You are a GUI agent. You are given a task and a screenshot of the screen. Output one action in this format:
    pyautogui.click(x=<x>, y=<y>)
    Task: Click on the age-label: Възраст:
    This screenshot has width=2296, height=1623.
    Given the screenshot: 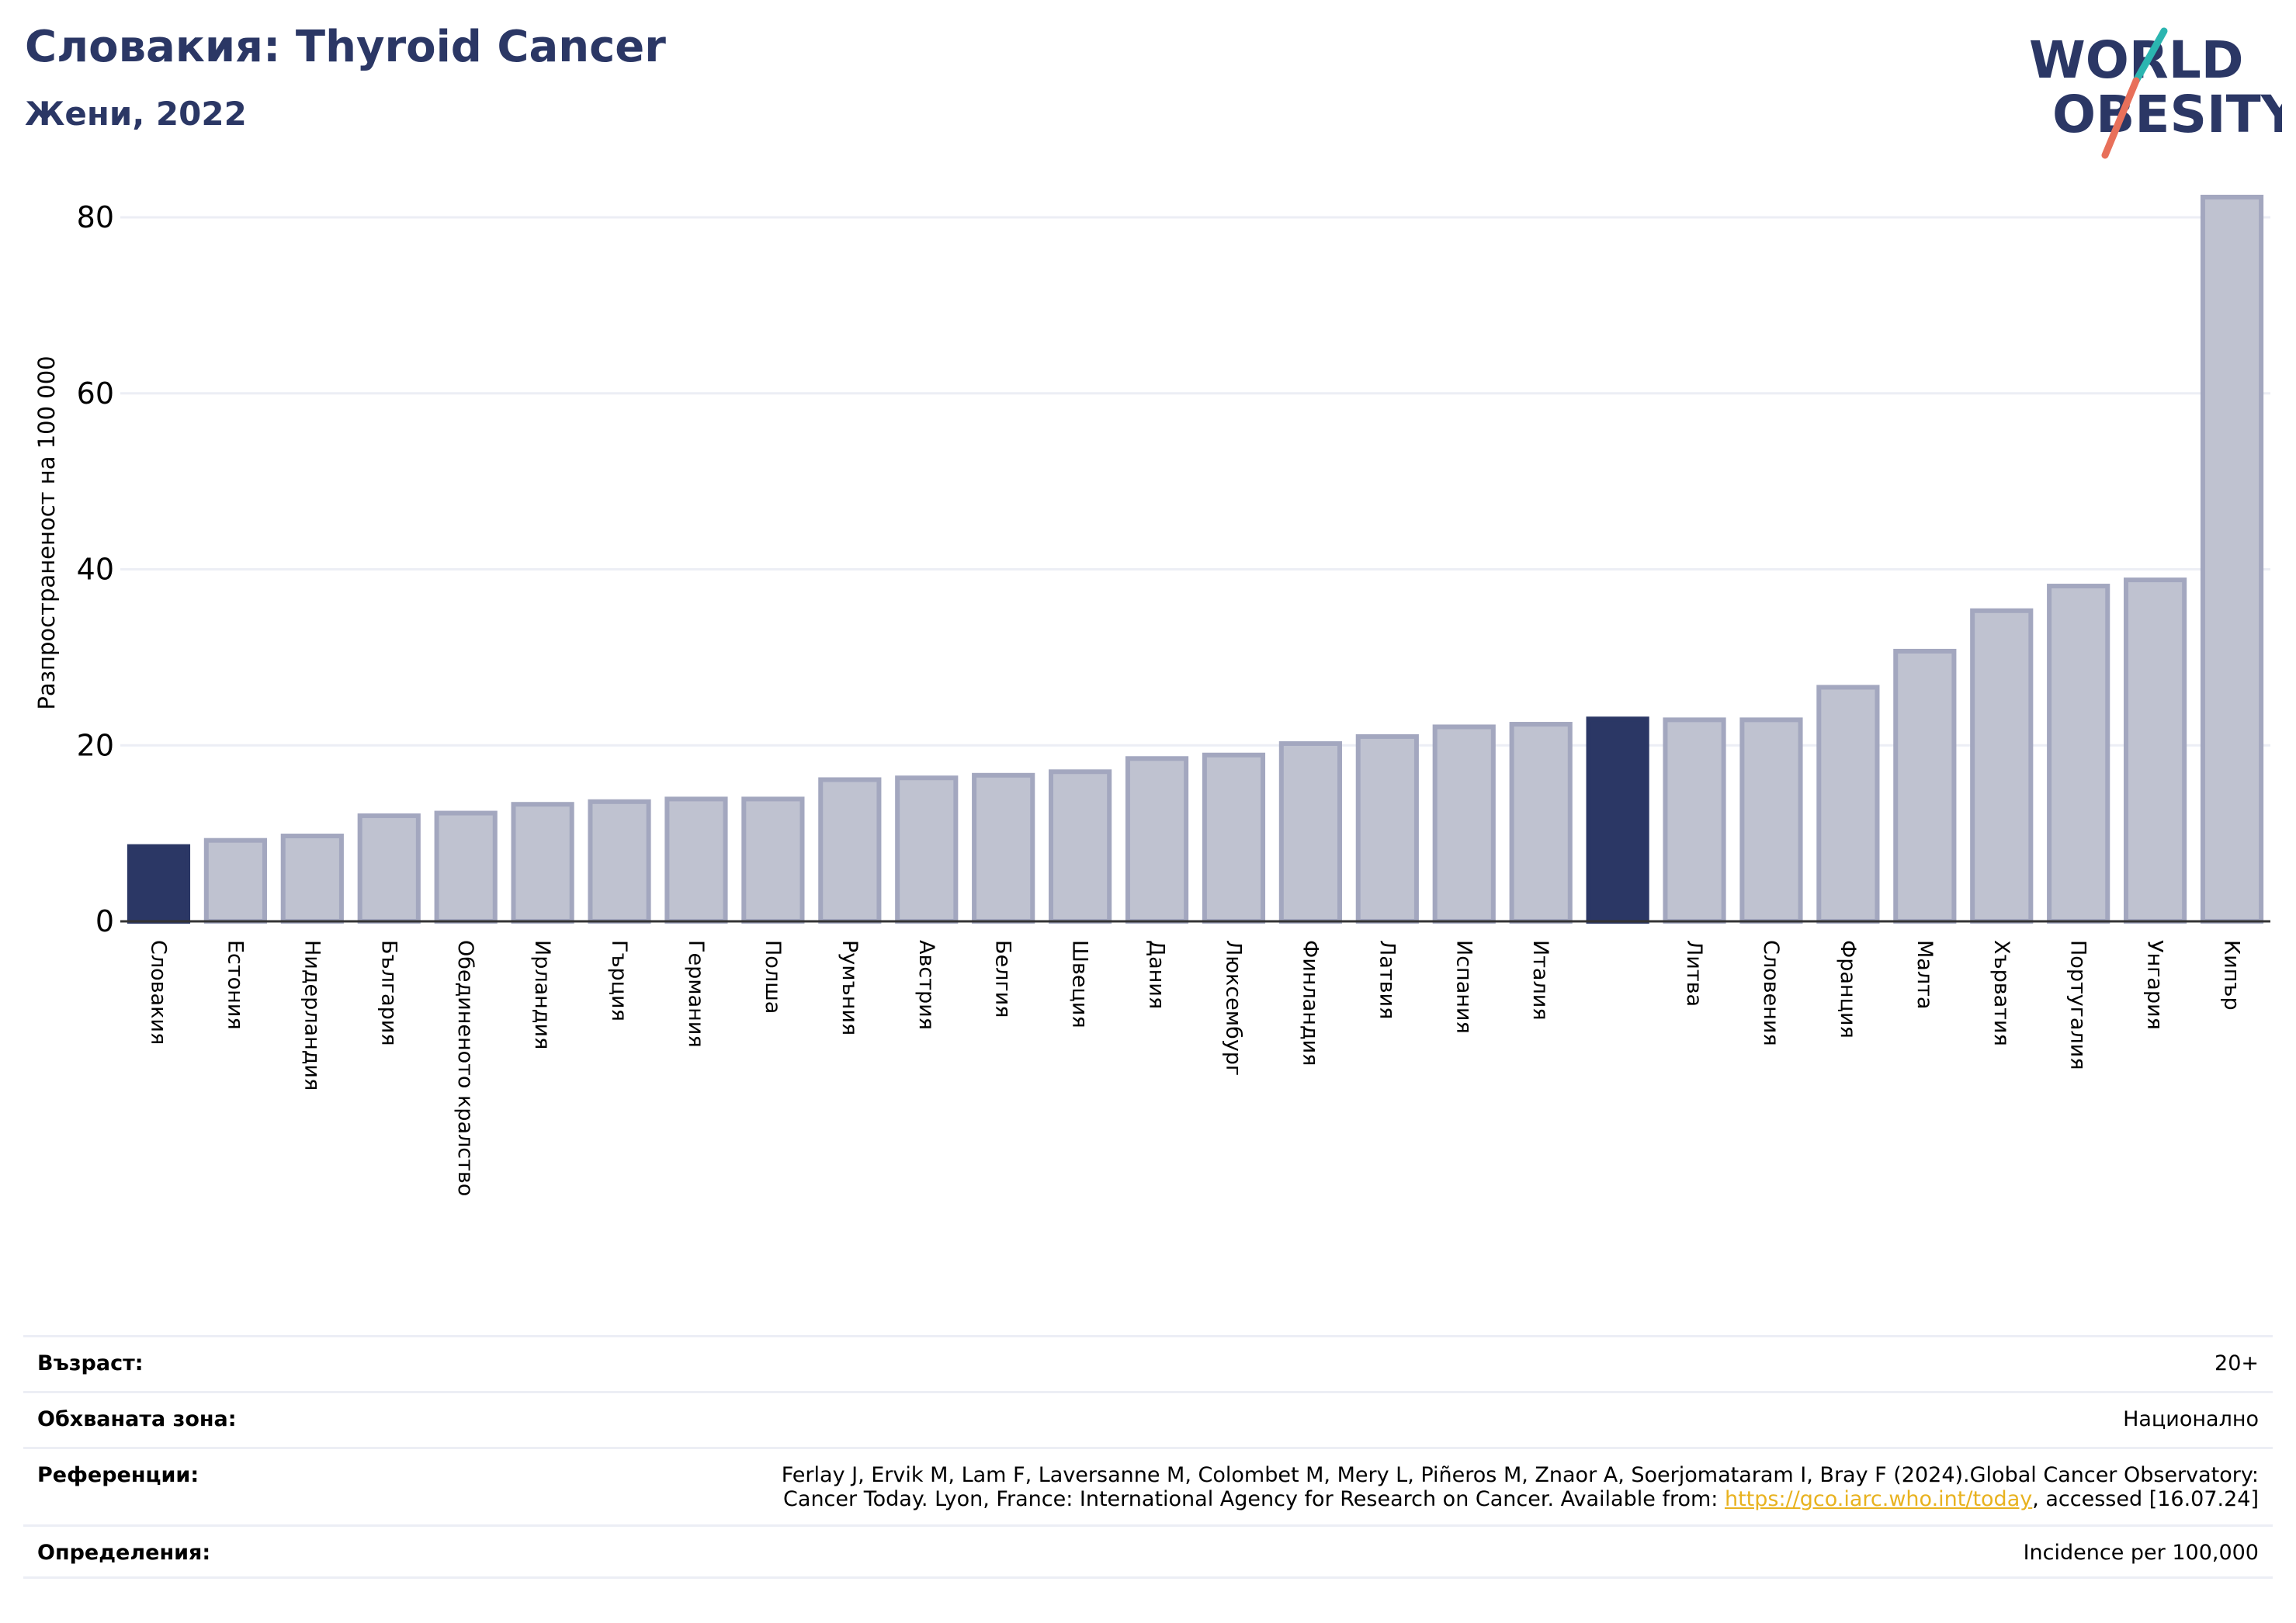 What is the action you would take?
    pyautogui.click(x=90, y=1363)
    